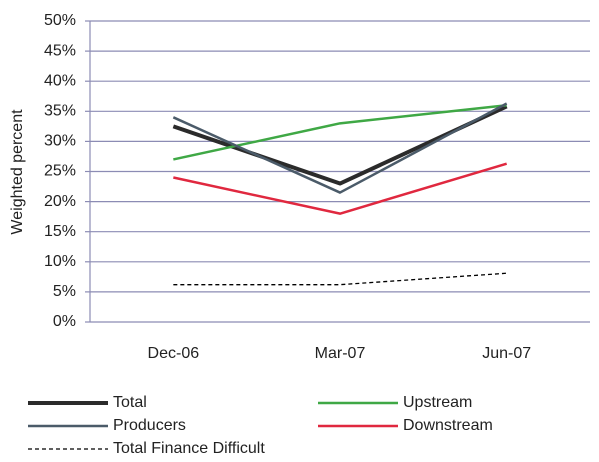 The image size is (599, 462). I want to click on y-tick-label: 15%, so click(60, 231).